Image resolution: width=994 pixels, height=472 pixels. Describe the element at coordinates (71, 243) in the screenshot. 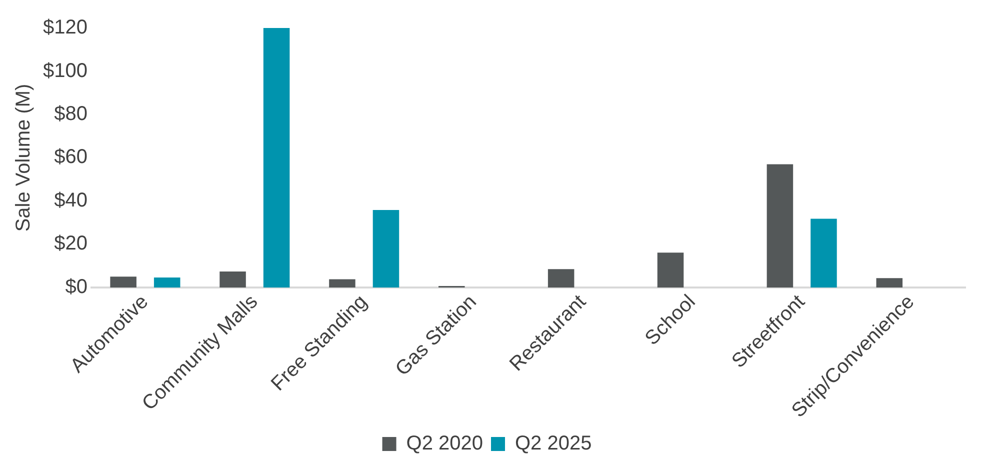

I see `y-tick-label: $20` at that location.